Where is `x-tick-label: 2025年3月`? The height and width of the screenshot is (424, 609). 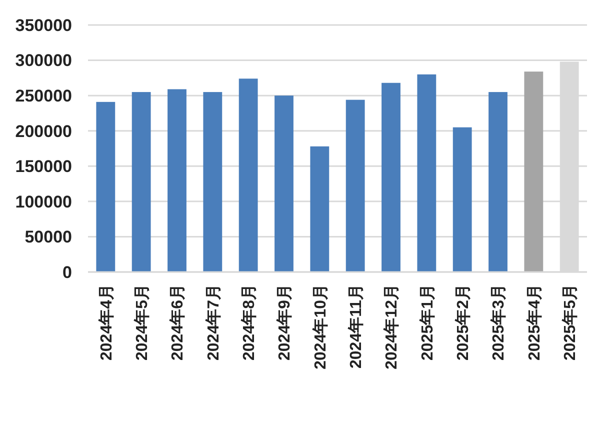
x-tick-label: 2025年3月 is located at coordinates (499, 322).